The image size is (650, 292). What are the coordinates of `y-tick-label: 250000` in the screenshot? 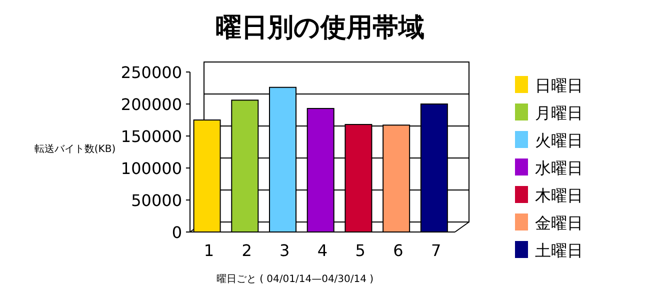 It's located at (151, 72).